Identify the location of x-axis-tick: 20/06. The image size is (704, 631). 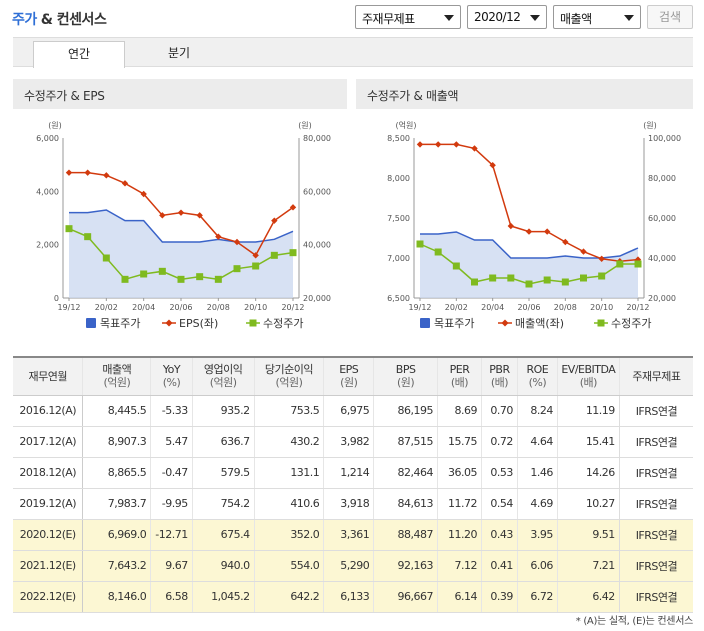
(528, 307).